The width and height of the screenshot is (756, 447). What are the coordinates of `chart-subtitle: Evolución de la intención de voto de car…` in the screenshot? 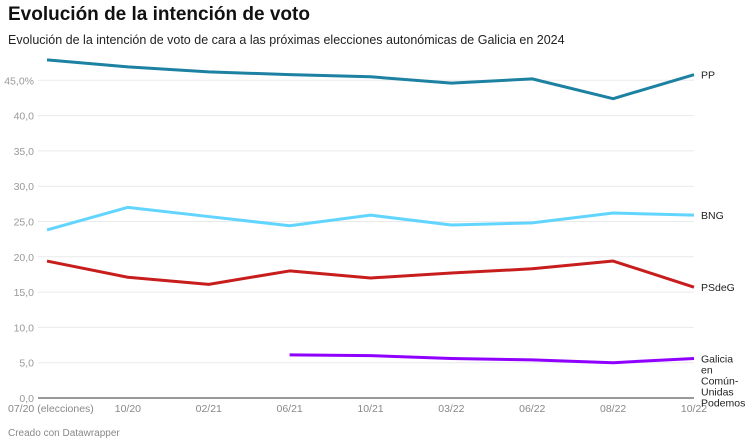 It's located at (286, 40).